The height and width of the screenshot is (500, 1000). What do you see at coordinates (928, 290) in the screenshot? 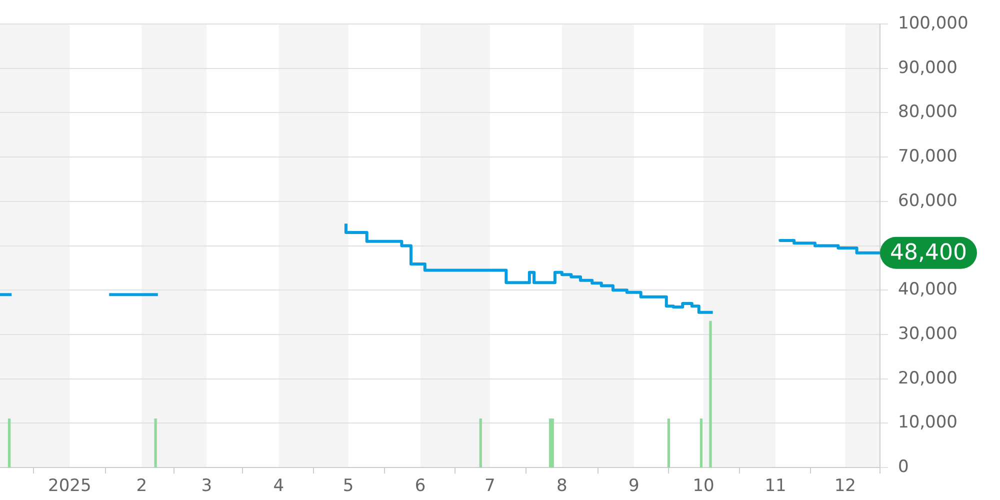
I see `y-tick-label: 40,000` at bounding box center [928, 290].